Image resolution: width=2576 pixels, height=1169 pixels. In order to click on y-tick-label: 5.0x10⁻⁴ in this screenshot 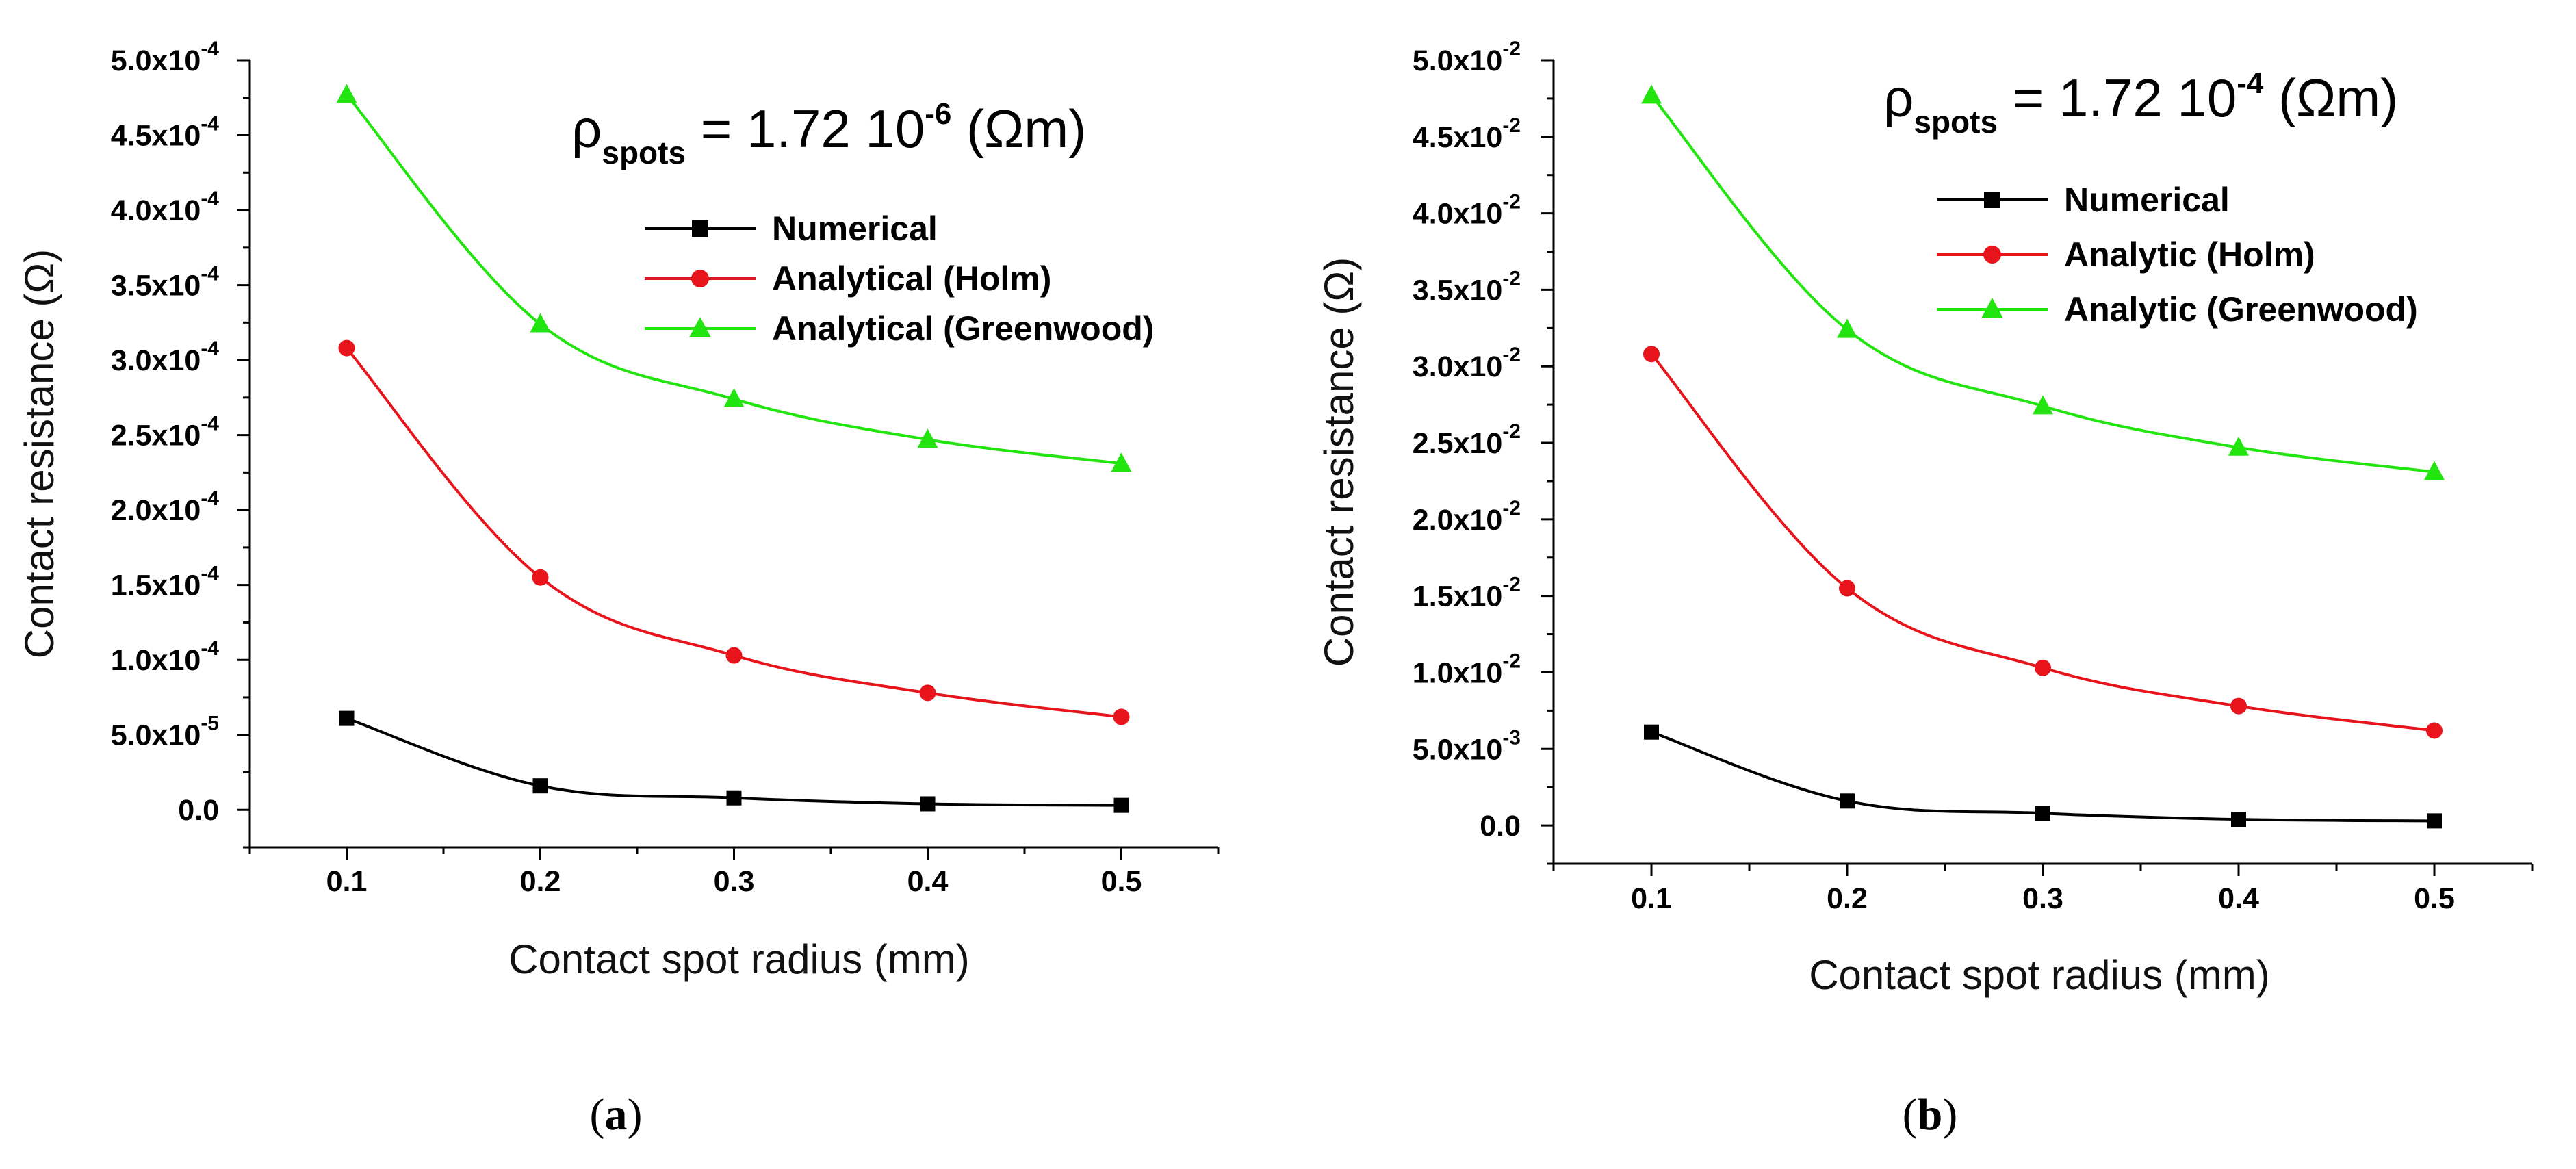, I will do `click(165, 57)`.